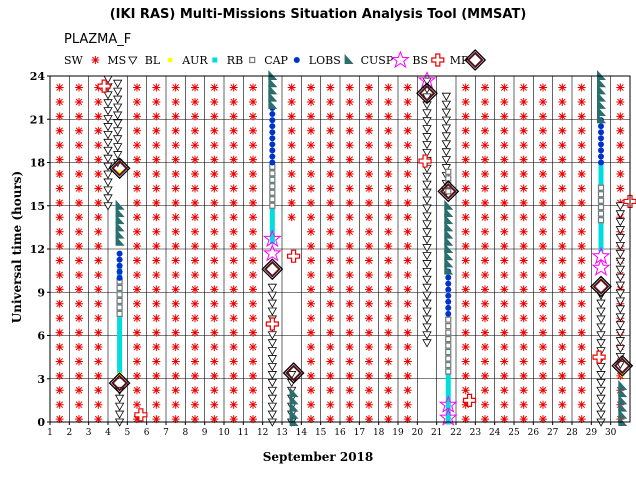 The height and width of the screenshot is (500, 636). Describe the element at coordinates (116, 60) in the screenshot. I see `legend-label: MS` at that location.